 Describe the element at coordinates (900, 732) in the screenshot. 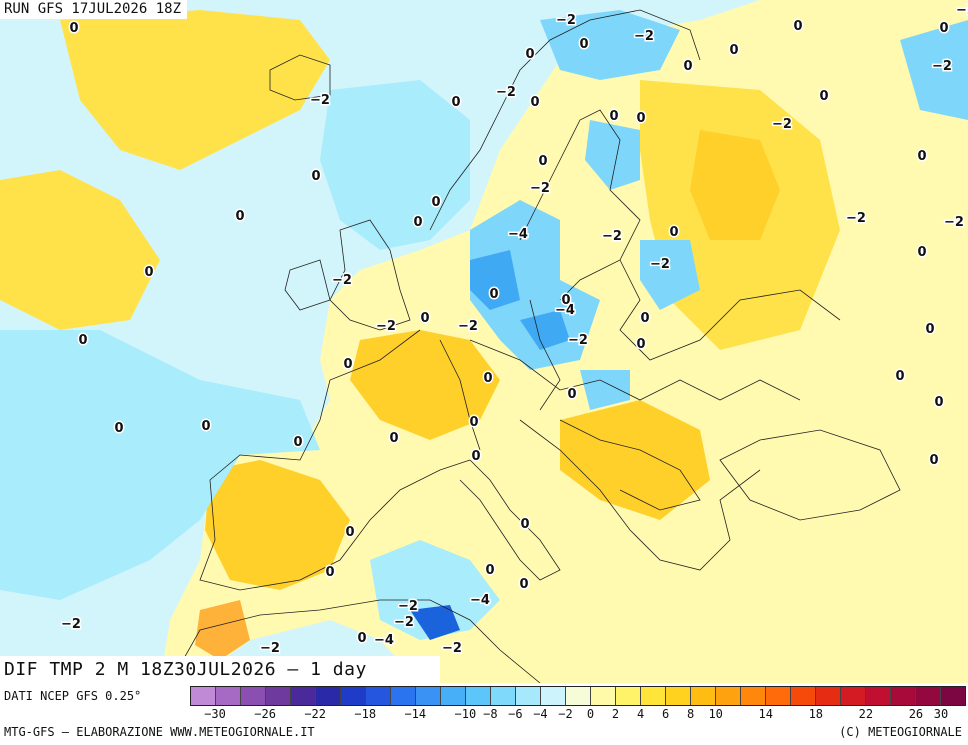

I see `credit-copyright: (C) METEOGIORNALE` at that location.